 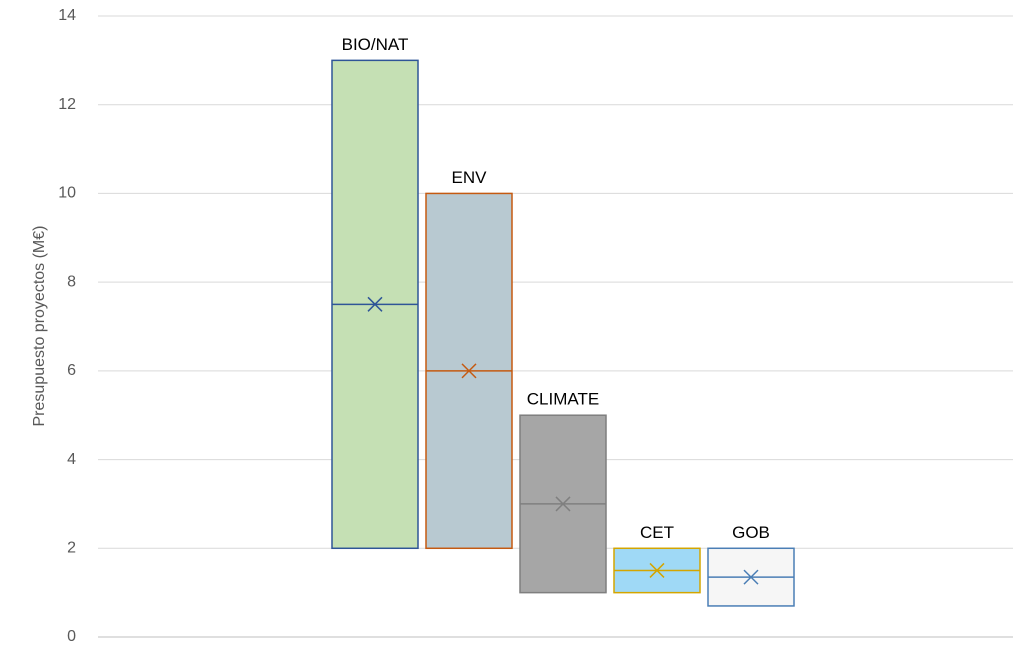 What do you see at coordinates (71, 281) in the screenshot?
I see `y-tick-label: 8` at bounding box center [71, 281].